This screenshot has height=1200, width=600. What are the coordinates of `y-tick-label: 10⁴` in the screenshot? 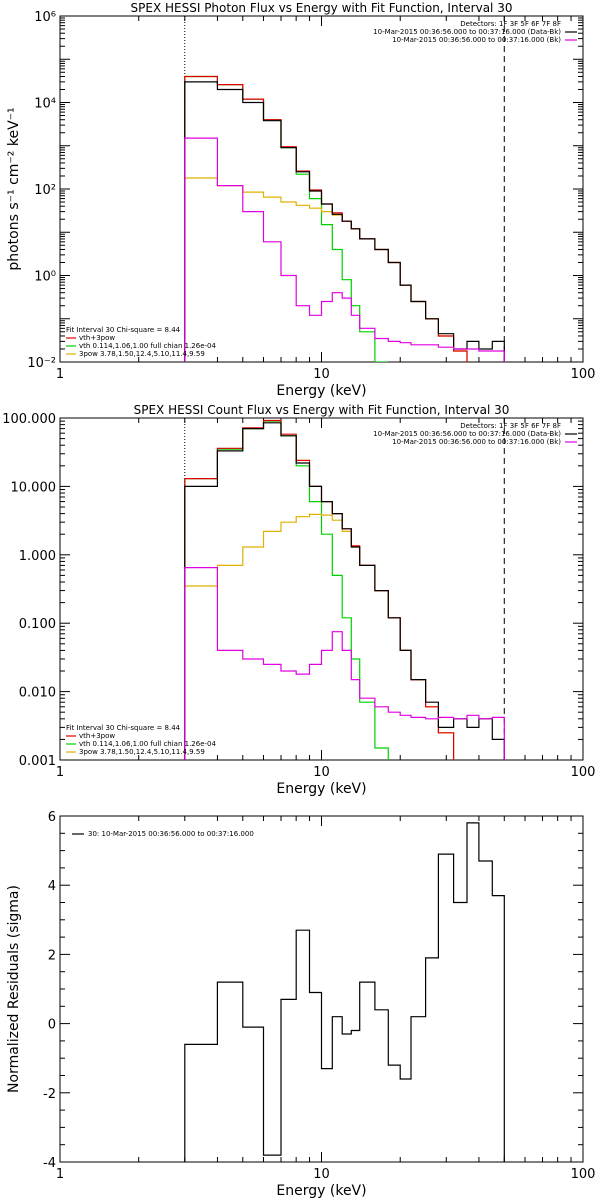 It's located at (45, 104).